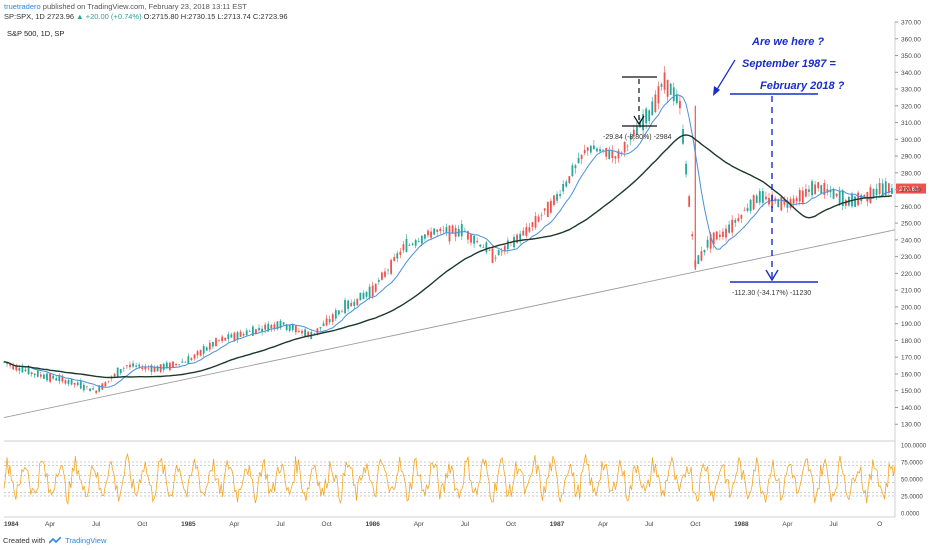 The width and height of the screenshot is (932, 550). What do you see at coordinates (911, 106) in the screenshot?
I see `price-tick-label: 320.00` at bounding box center [911, 106].